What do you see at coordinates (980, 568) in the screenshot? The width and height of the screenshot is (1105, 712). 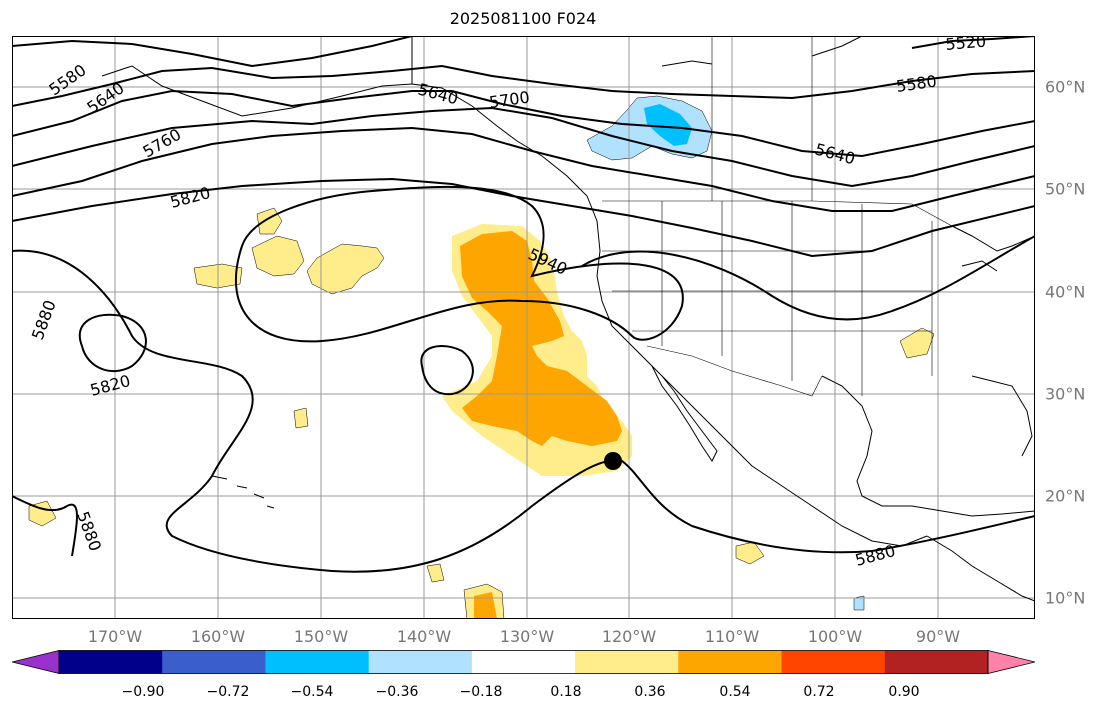 I see `central-america` at bounding box center [980, 568].